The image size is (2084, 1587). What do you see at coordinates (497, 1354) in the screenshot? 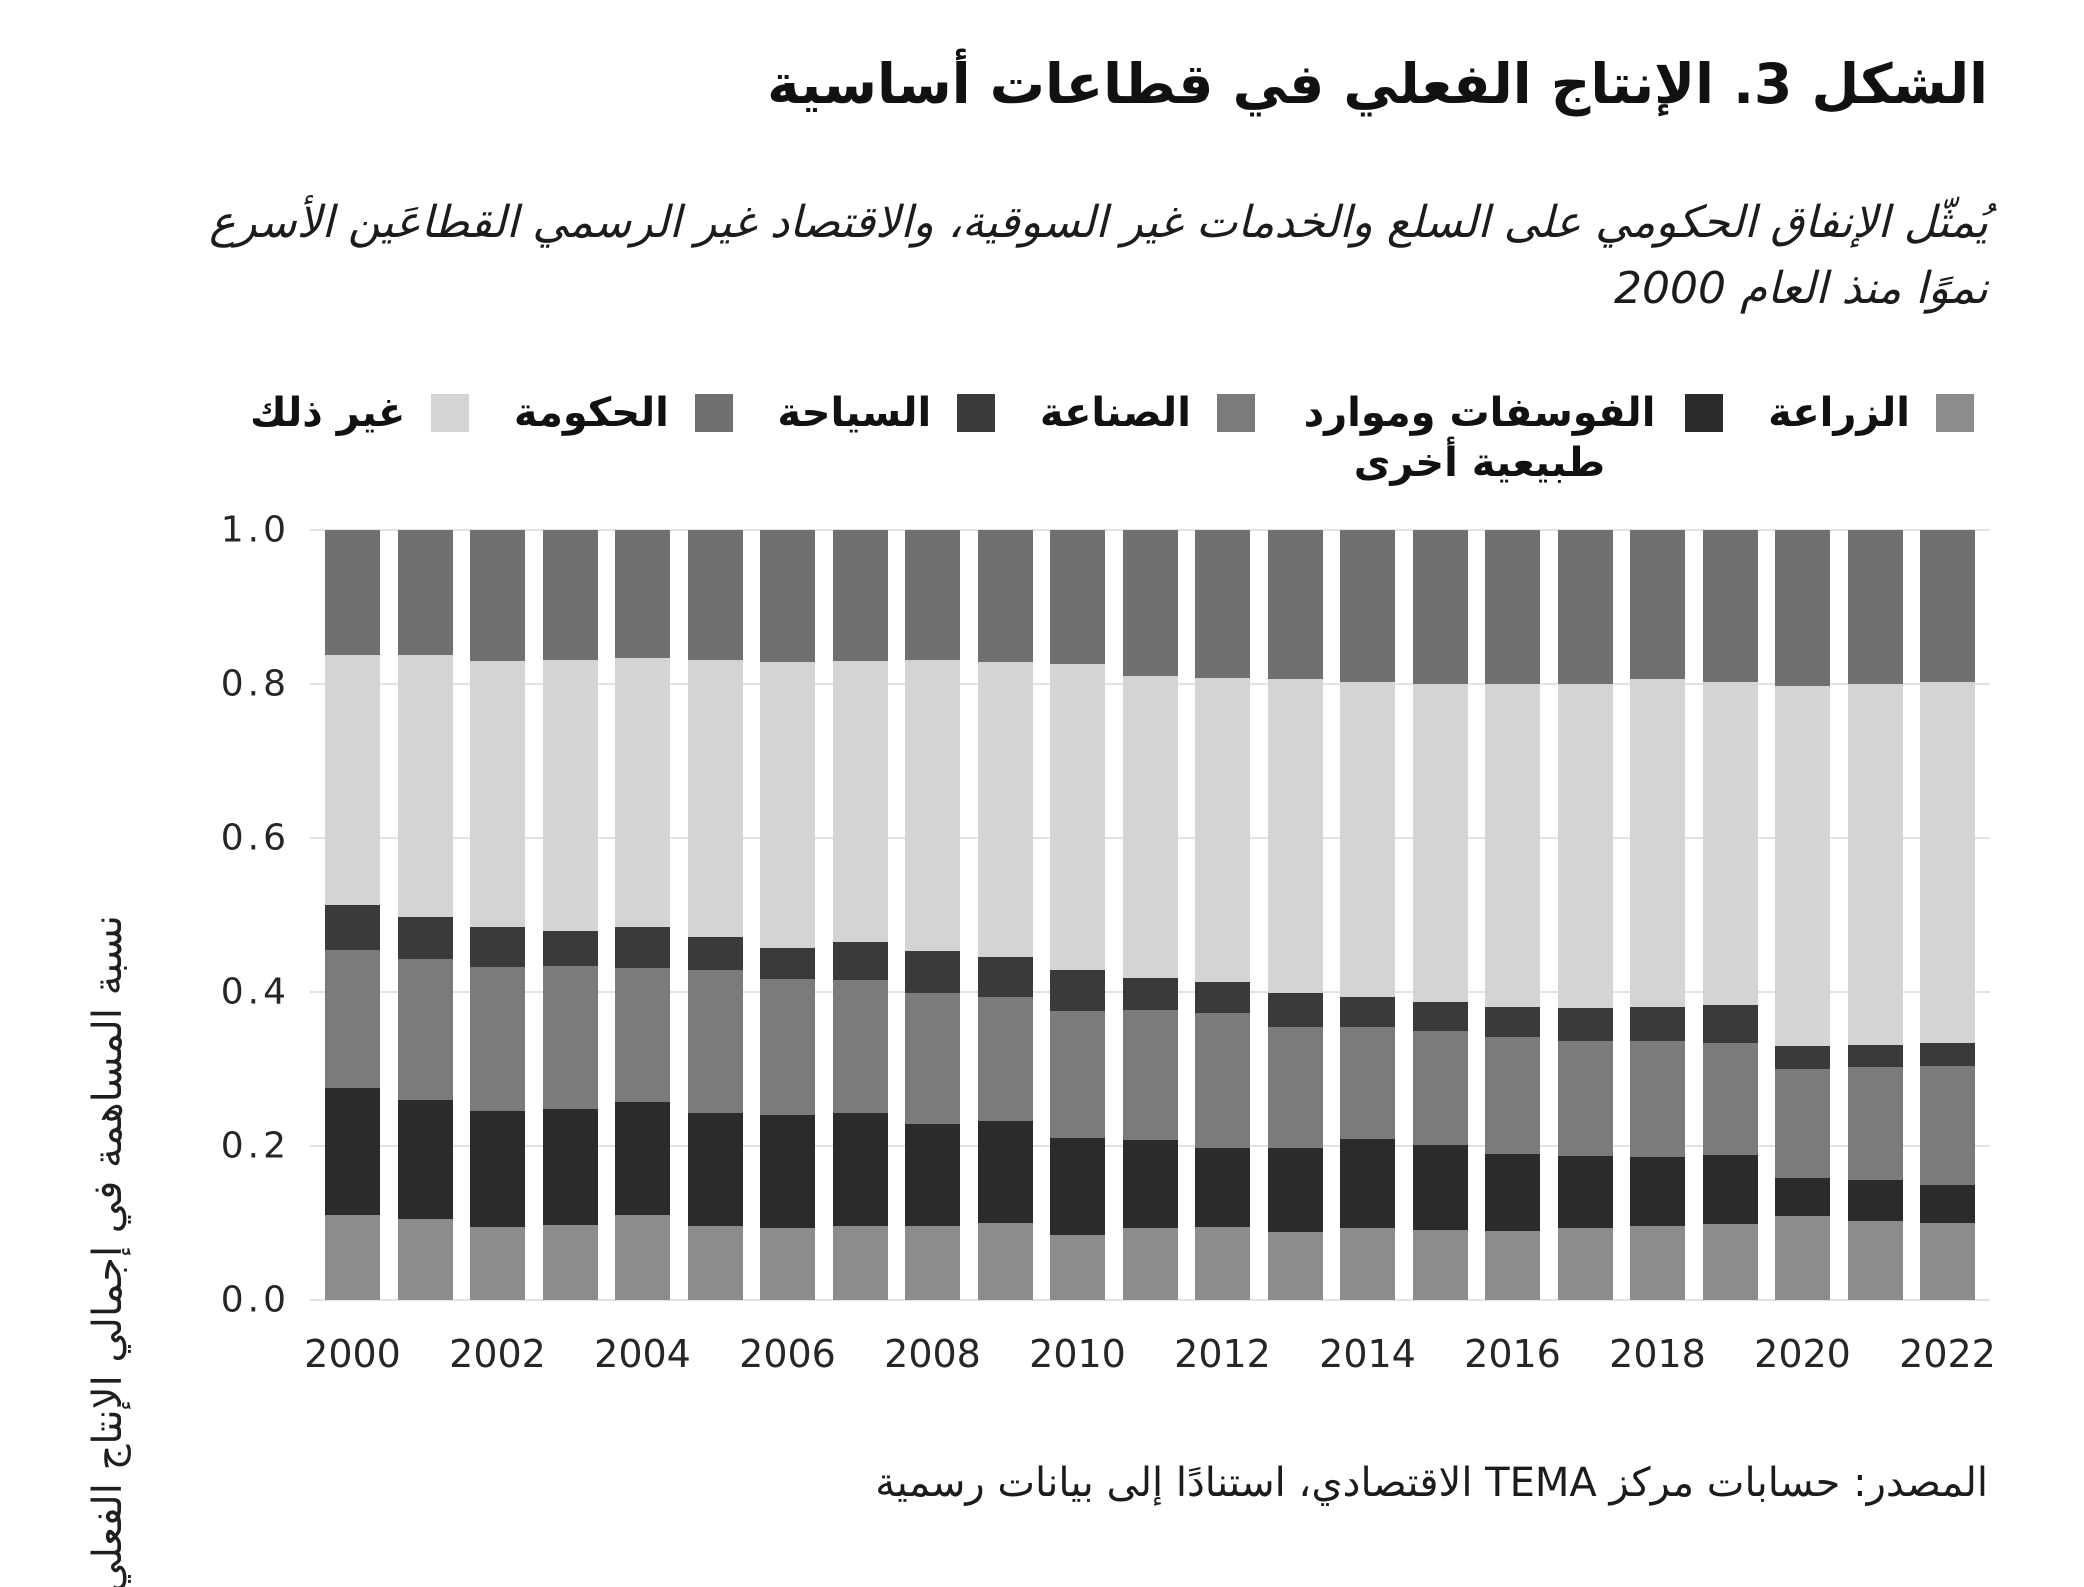
I see `x-tick-label: 2002` at bounding box center [497, 1354].